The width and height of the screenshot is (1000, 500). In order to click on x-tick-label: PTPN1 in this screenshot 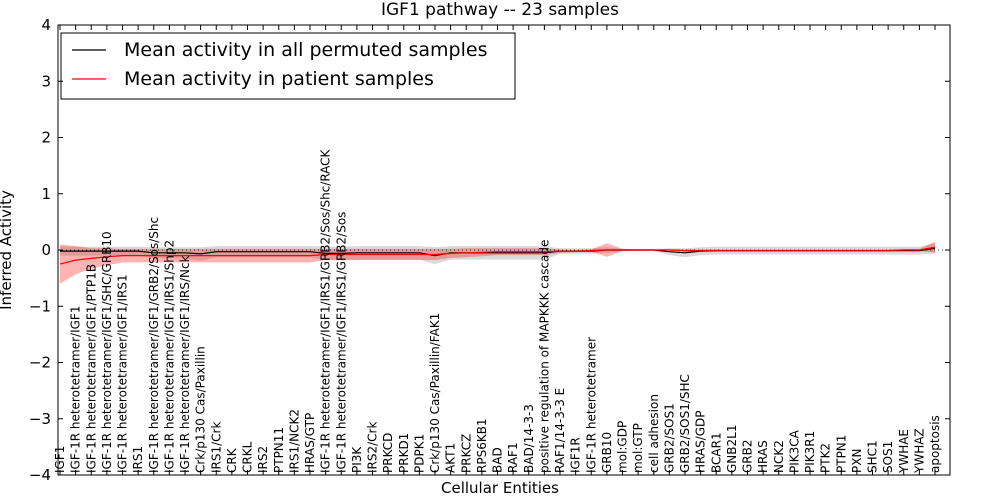, I will do `click(841, 454)`.